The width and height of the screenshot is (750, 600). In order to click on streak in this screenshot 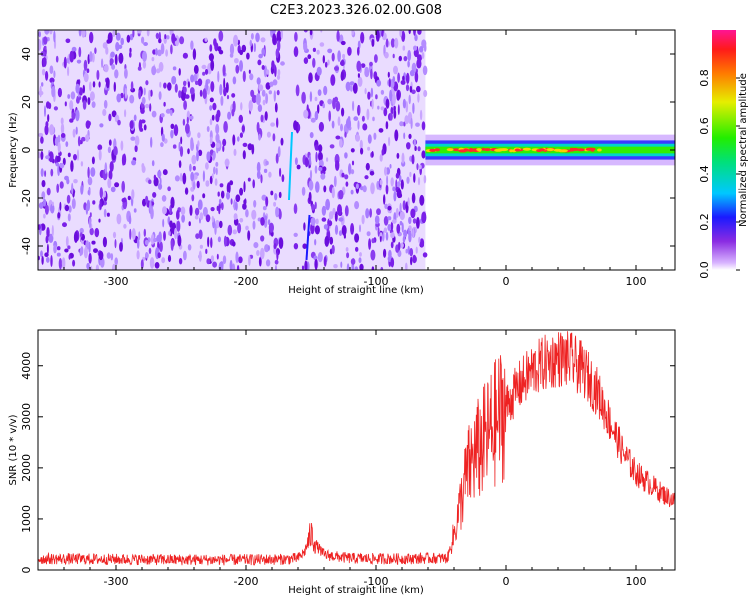, I will do `click(290, 166)`.